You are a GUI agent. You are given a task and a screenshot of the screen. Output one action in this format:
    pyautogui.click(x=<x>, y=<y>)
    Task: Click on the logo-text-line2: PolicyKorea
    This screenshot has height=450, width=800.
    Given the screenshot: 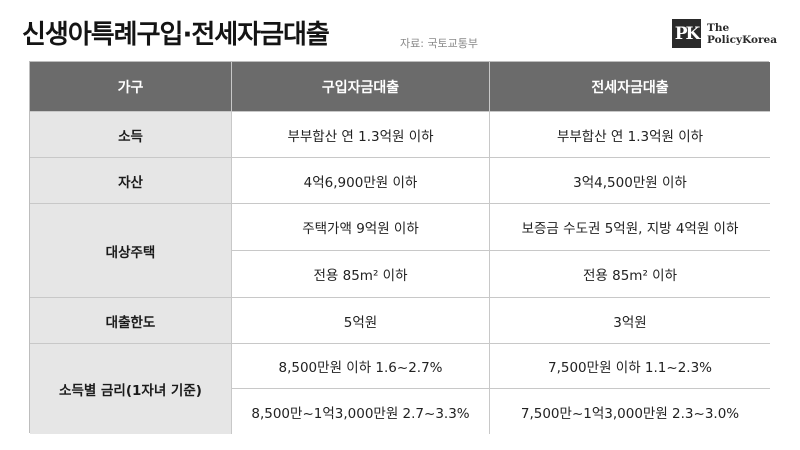 What is the action you would take?
    pyautogui.click(x=742, y=39)
    